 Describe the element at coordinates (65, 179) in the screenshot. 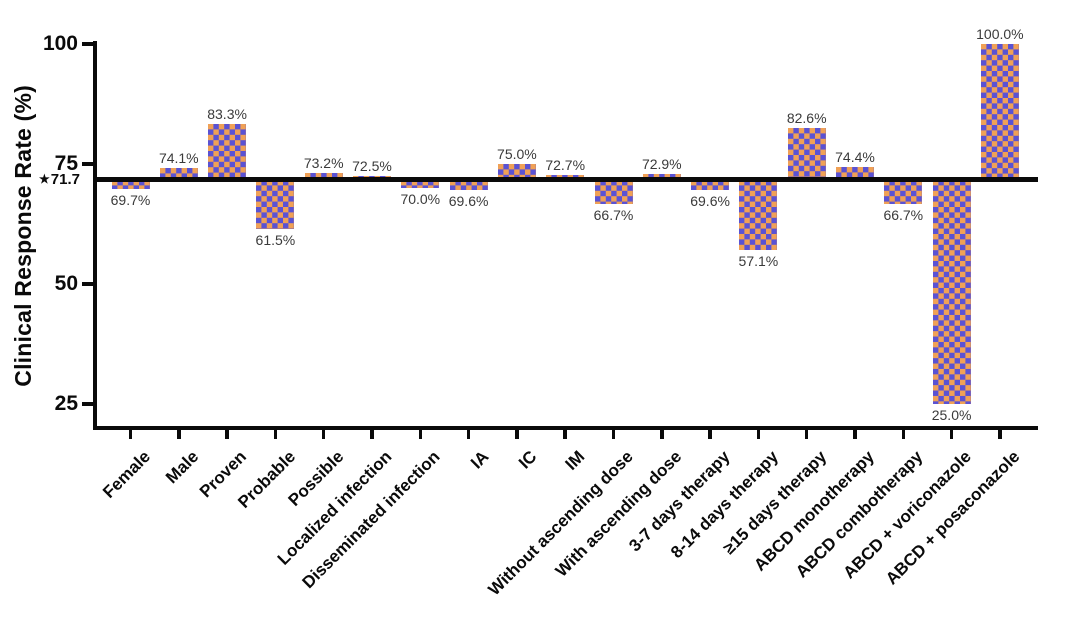

I see `baseline-value: 71.7` at that location.